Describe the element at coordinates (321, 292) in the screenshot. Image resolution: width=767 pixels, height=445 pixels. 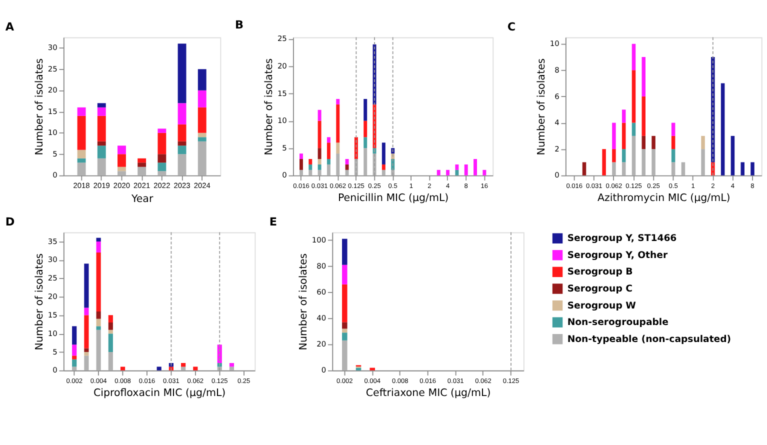
I see `y-tick-label: 60` at that location.